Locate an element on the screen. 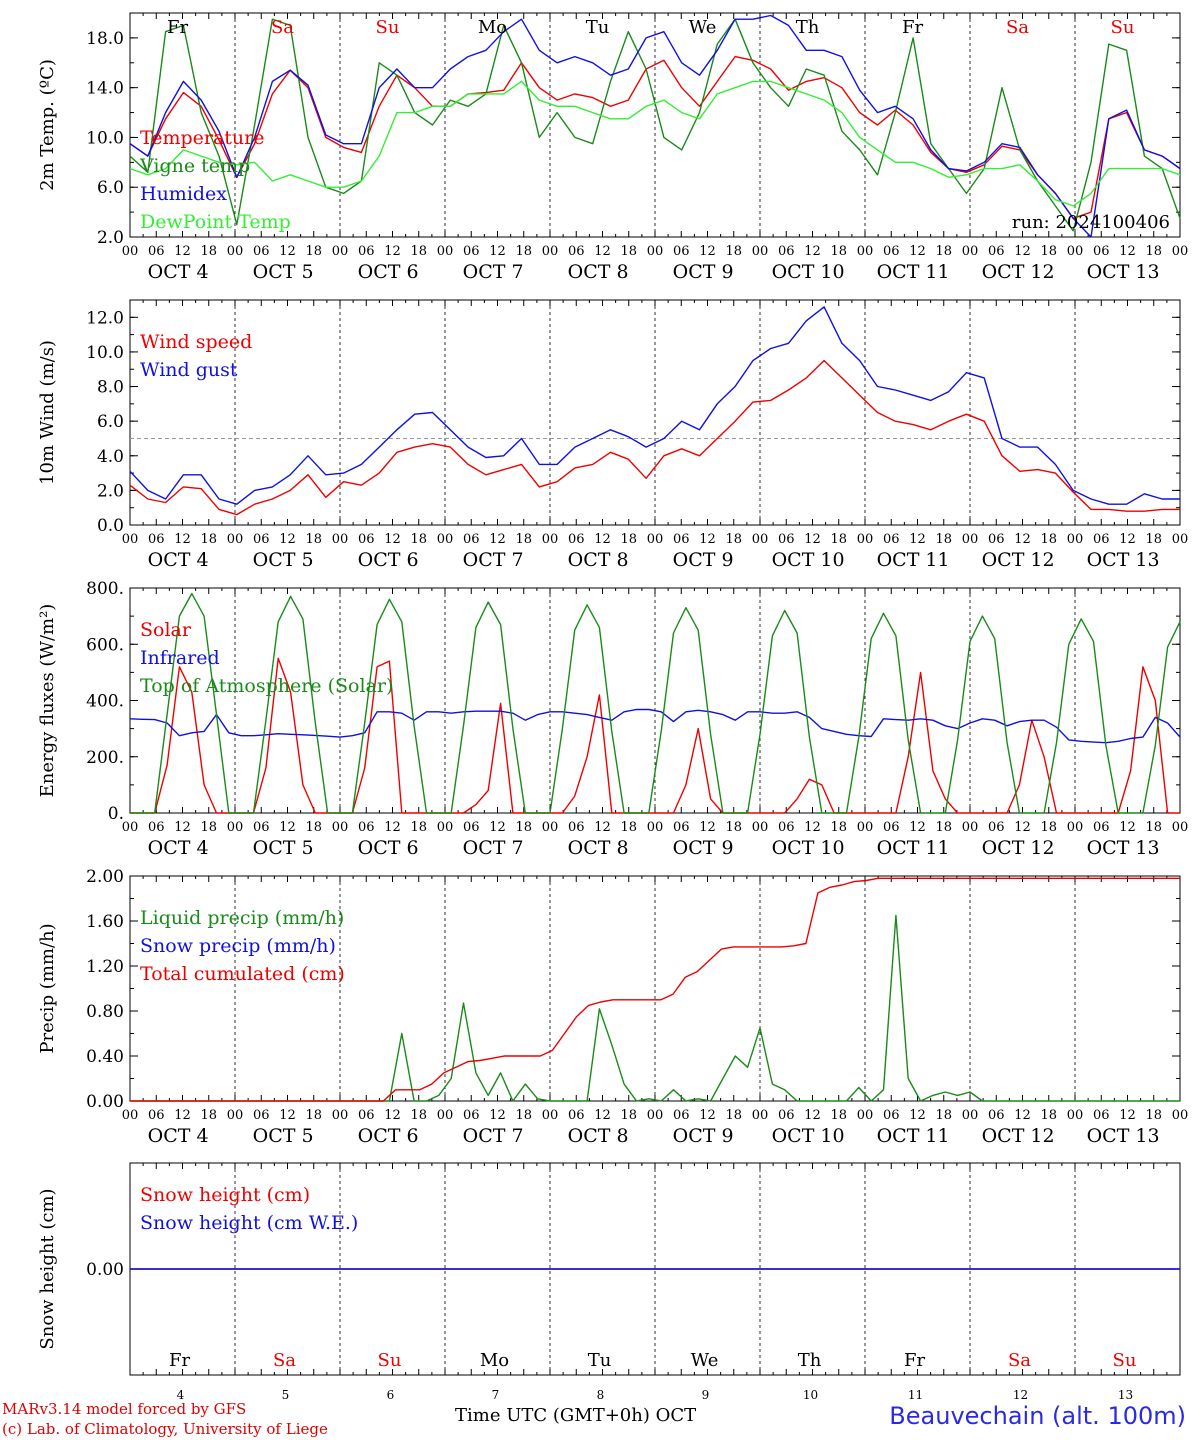 The image size is (1194, 1440). legend-label: Snow height (cm W.E.) is located at coordinates (249, 1223).